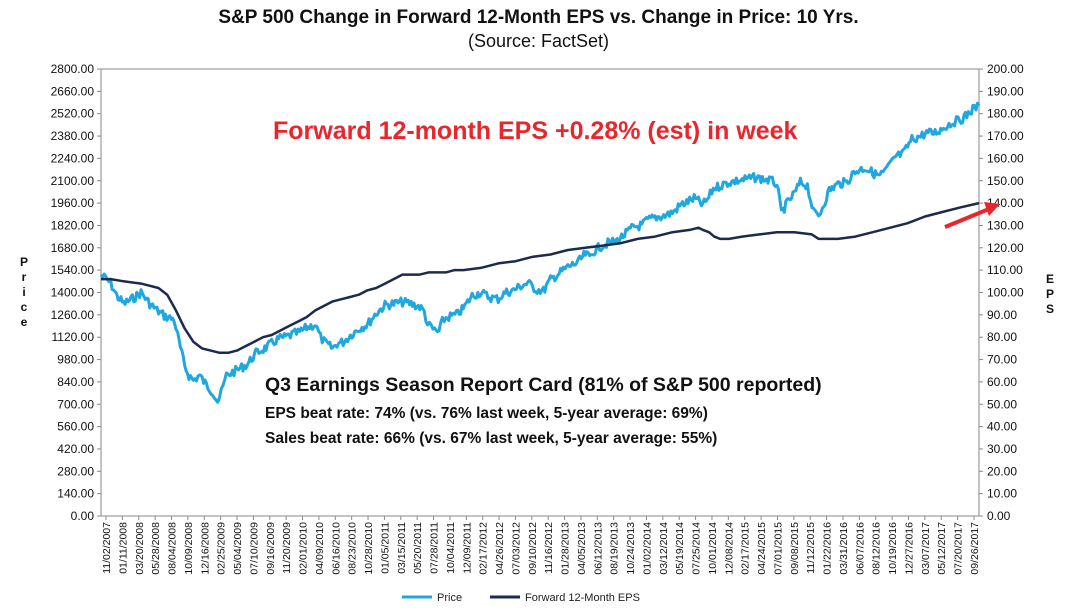 The height and width of the screenshot is (611, 1077). I want to click on x-tick-label: 05/20/2011, so click(418, 548).